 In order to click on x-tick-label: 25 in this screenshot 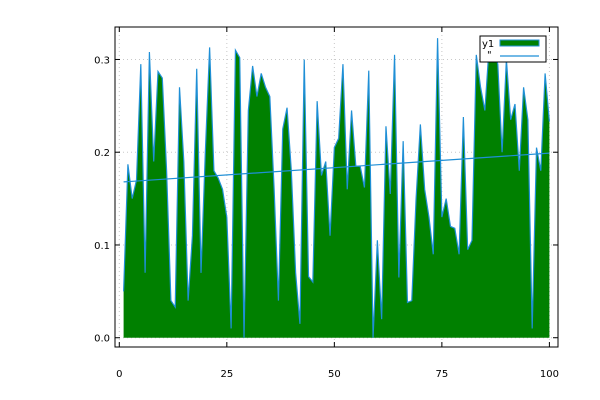, I will do `click(226, 374)`.